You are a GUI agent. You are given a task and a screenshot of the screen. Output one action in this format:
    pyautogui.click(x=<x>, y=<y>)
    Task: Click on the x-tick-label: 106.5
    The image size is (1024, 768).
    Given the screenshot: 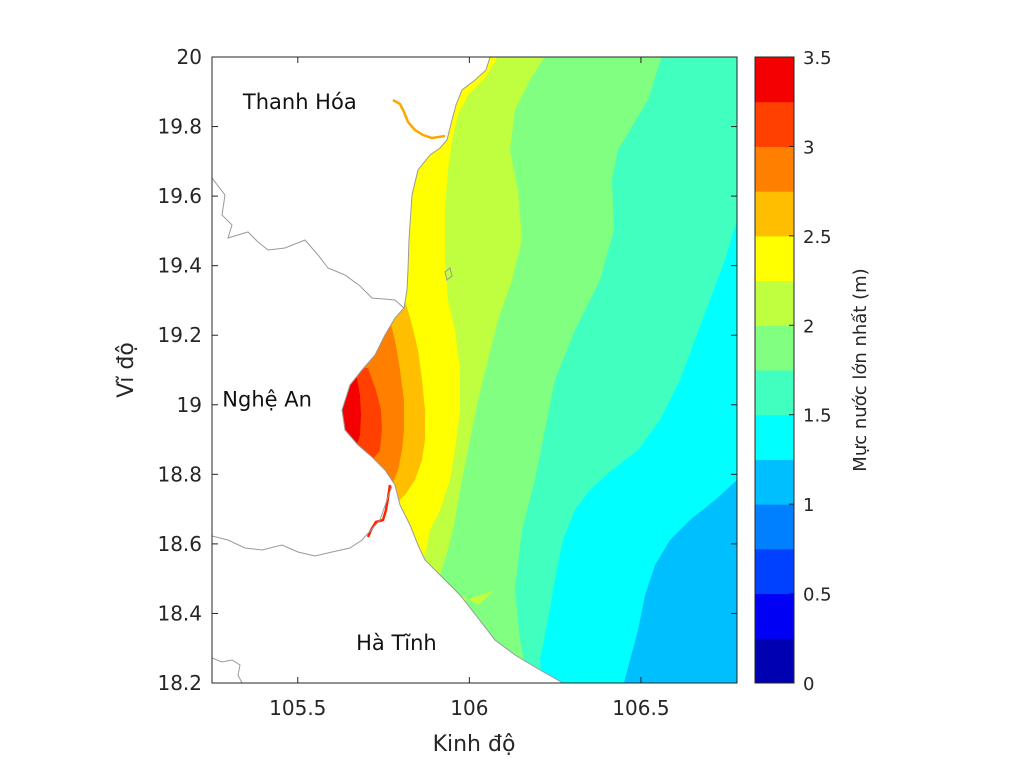 What is the action you would take?
    pyautogui.click(x=640, y=708)
    